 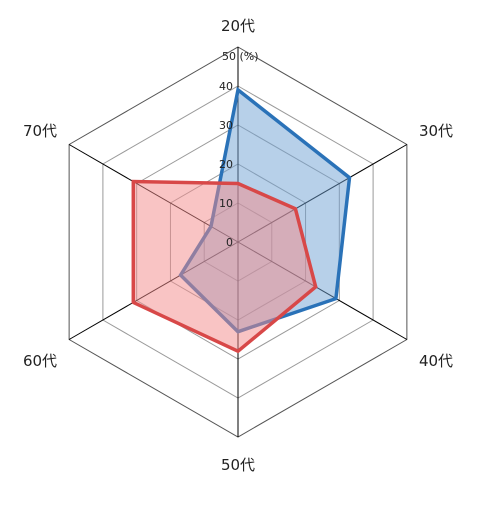 I want to click on category-label-20s: 20代, so click(x=238, y=26).